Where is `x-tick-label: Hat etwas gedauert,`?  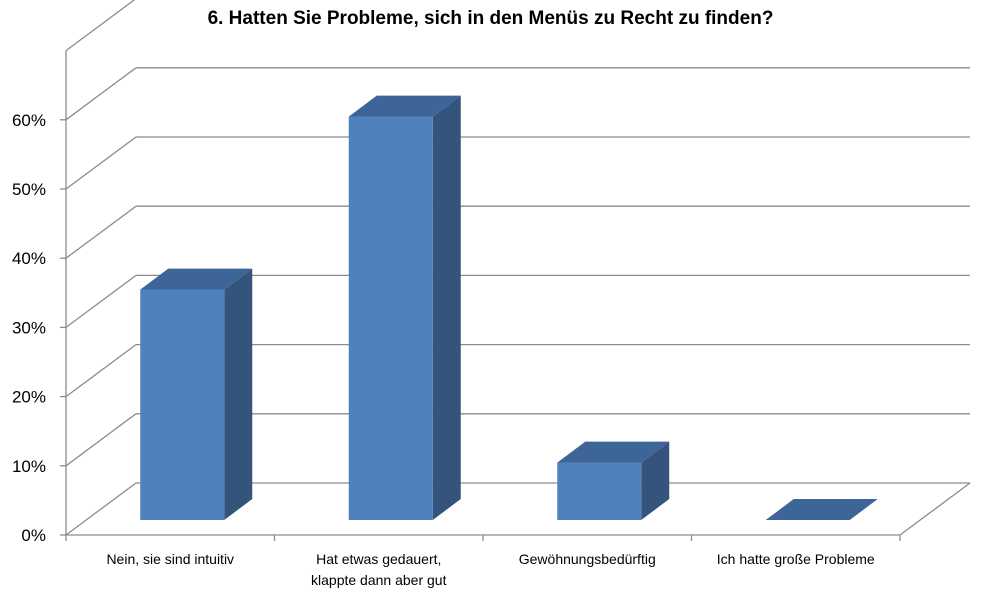
x-tick-label: Hat etwas gedauert, is located at coordinates (378, 559).